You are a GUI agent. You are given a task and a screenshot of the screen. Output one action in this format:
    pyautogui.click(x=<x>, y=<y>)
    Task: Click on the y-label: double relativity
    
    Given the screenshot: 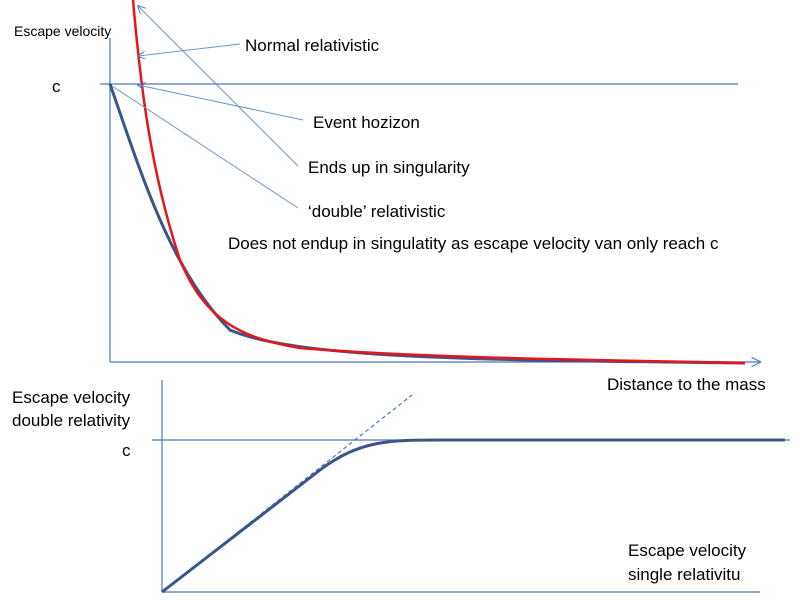 What is the action you would take?
    pyautogui.click(x=71, y=420)
    